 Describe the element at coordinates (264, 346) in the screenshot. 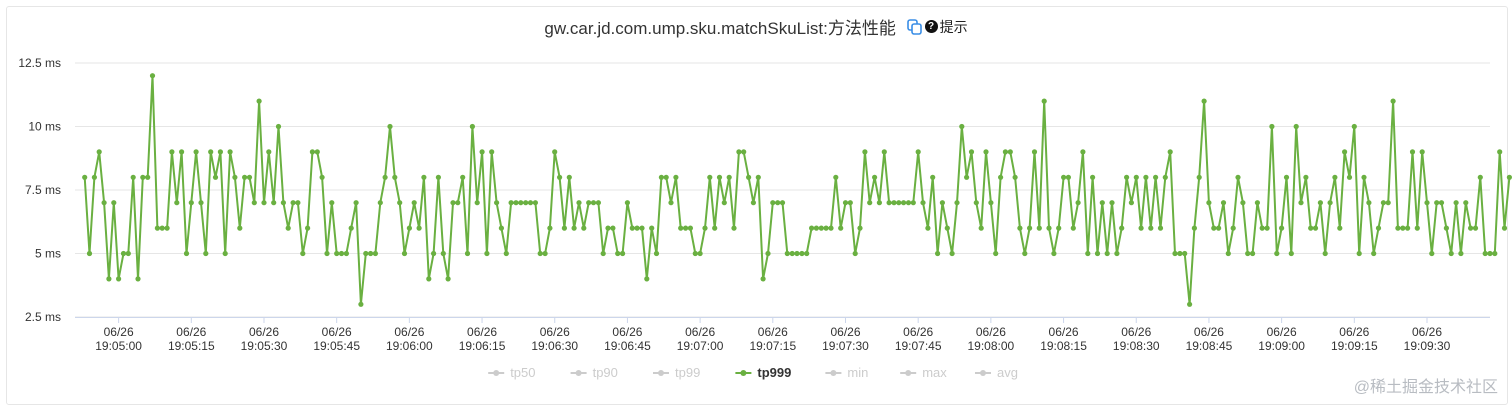

I see `x-tick-time: 19:05:30` at that location.